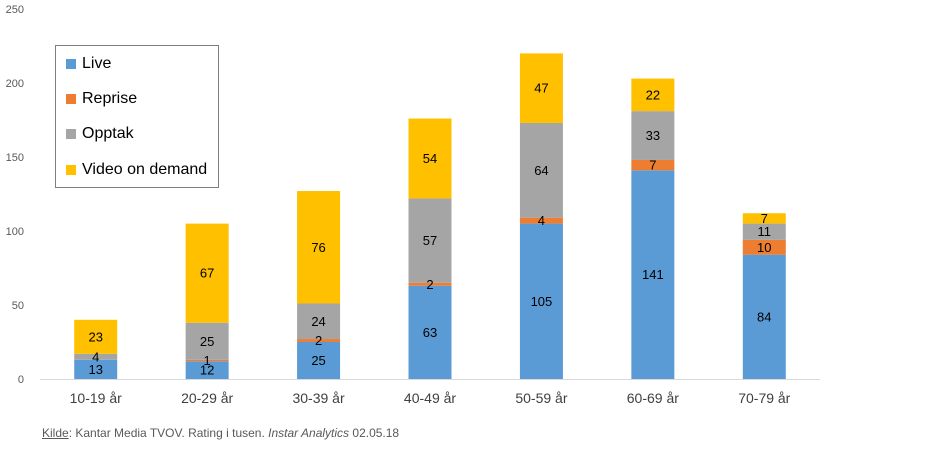  Describe the element at coordinates (541, 398) in the screenshot. I see `x-tick-label: 50-59 år` at that location.